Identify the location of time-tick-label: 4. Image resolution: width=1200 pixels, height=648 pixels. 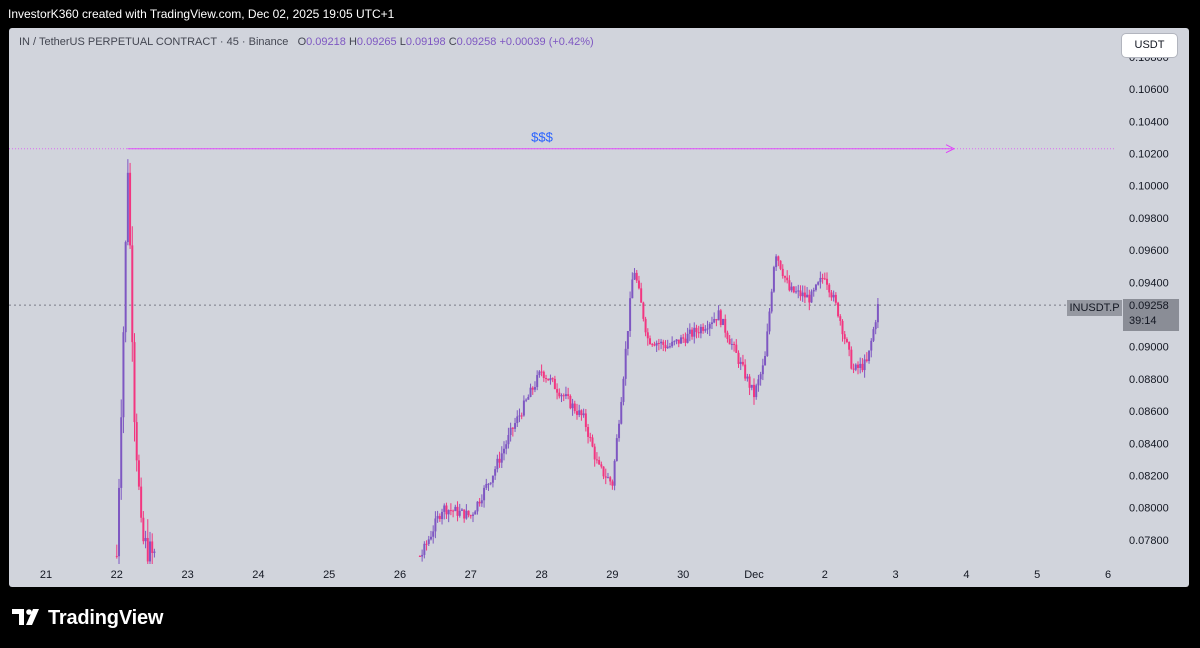
(966, 575).